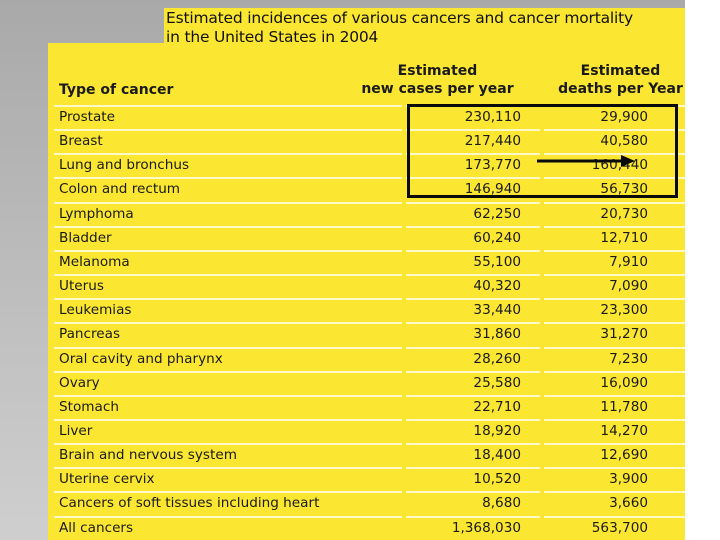 The width and height of the screenshot is (720, 540). What do you see at coordinates (586, 161) in the screenshot?
I see `right-arrow-icon` at bounding box center [586, 161].